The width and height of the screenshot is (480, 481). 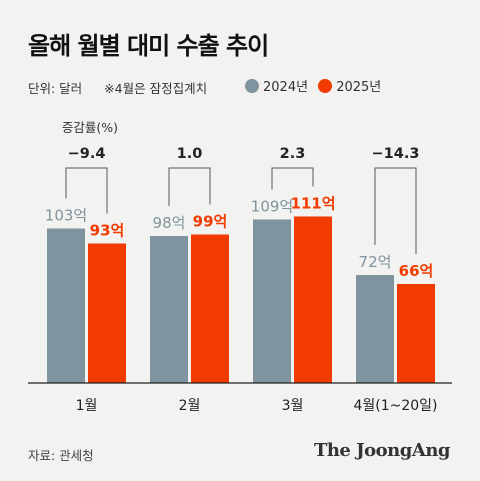 What do you see at coordinates (325, 85) in the screenshot?
I see `legend-swatch-2025` at bounding box center [325, 85].